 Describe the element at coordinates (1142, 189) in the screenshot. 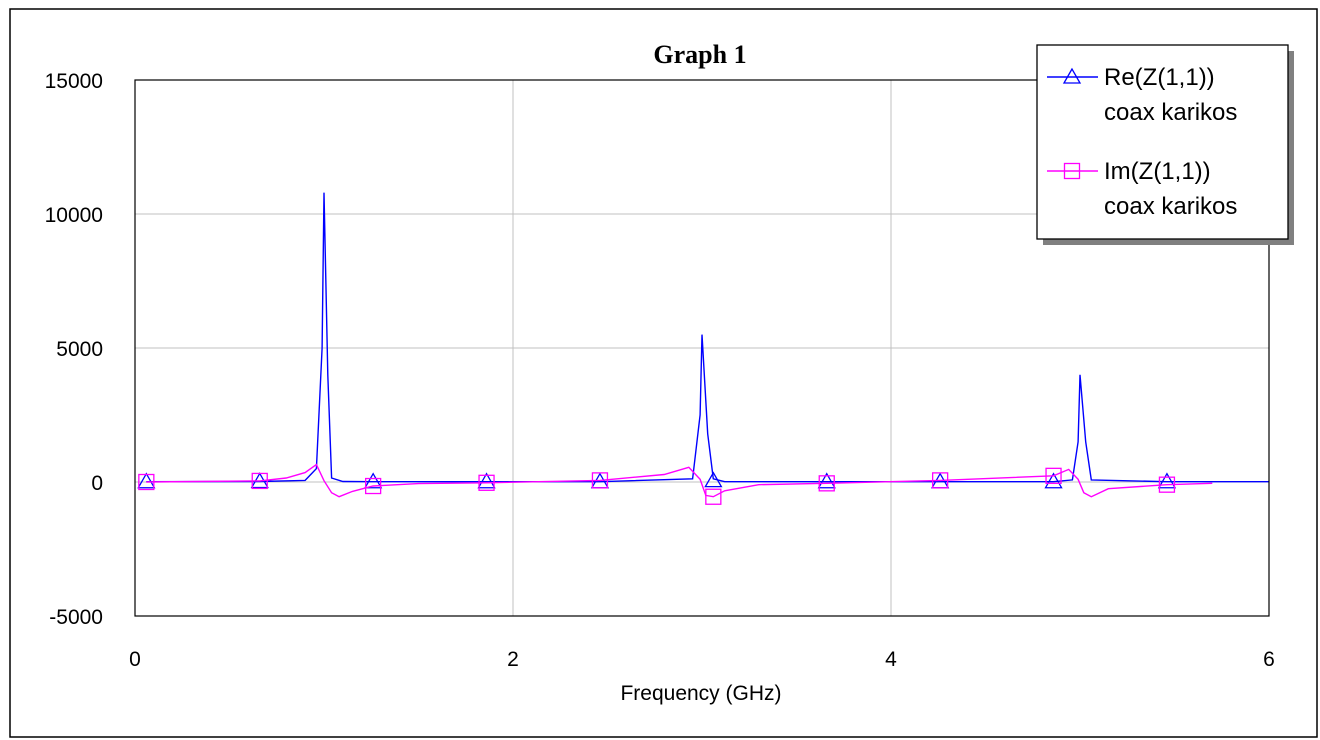

I see `legend-entry-im: Im(Z(1,1)) coax karikos` at that location.